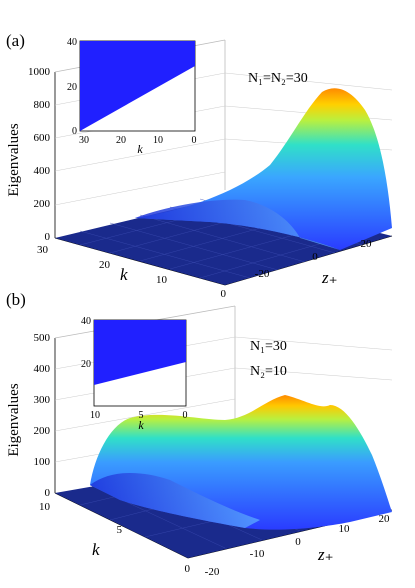 Image resolution: width=415 pixels, height=588 pixels. Describe the element at coordinates (95, 415) in the screenshot. I see `panel-b-inset-xtick: 10` at that location.